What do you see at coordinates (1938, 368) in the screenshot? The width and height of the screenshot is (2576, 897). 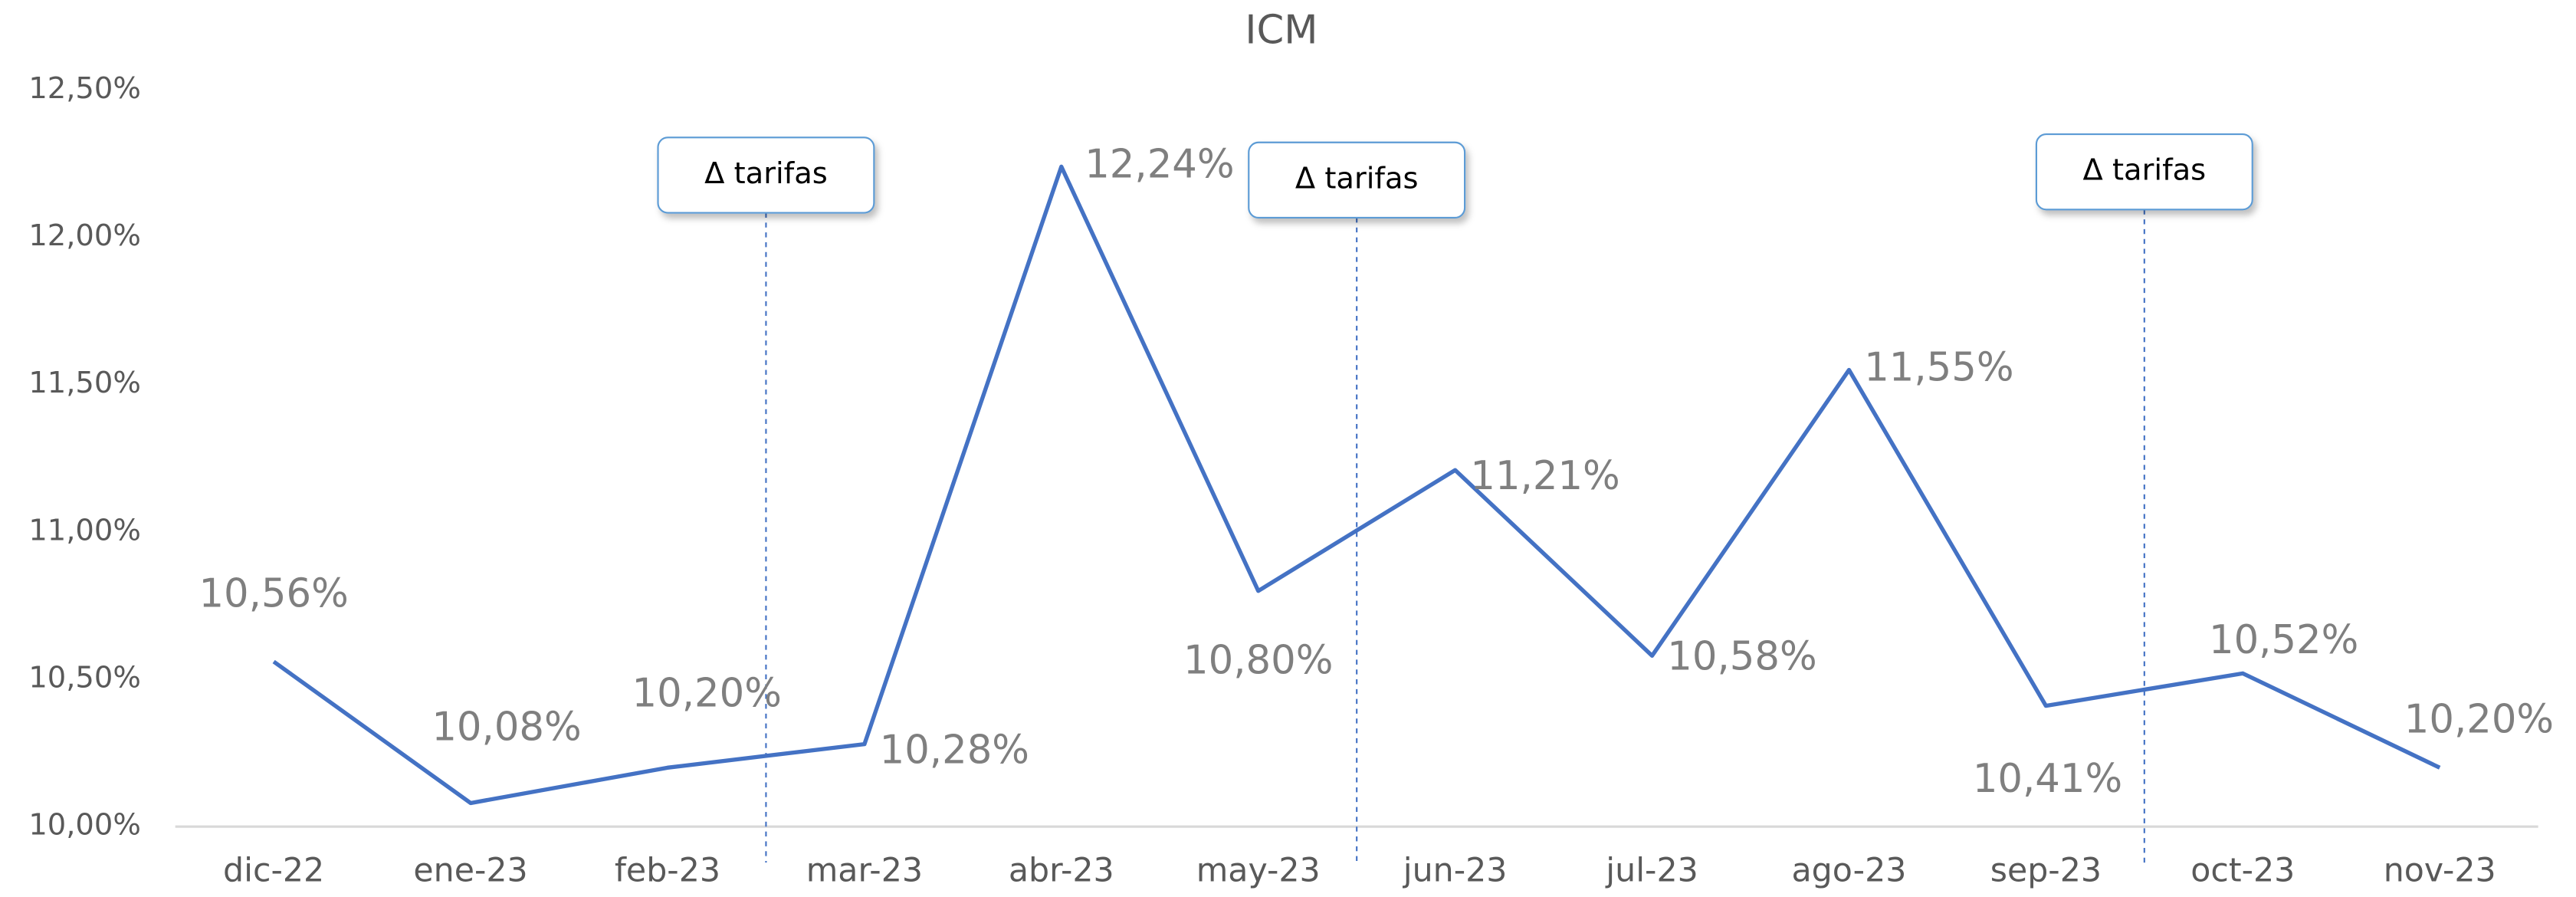 I see `data-label: 11,55%` at bounding box center [1938, 368].